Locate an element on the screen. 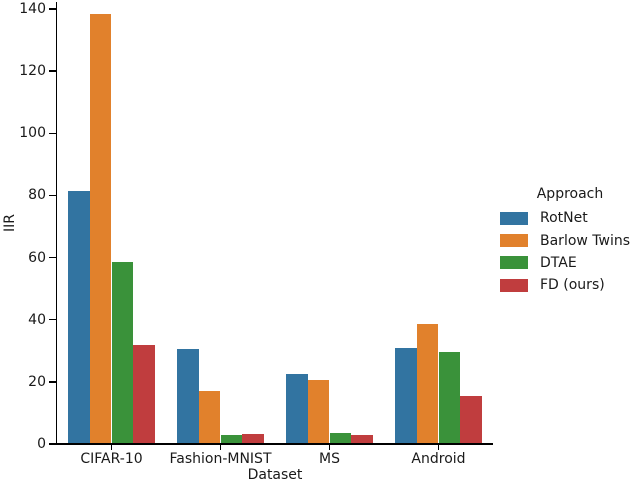  legend-item-barlow-twins: Barlow Twins is located at coordinates (570, 240).